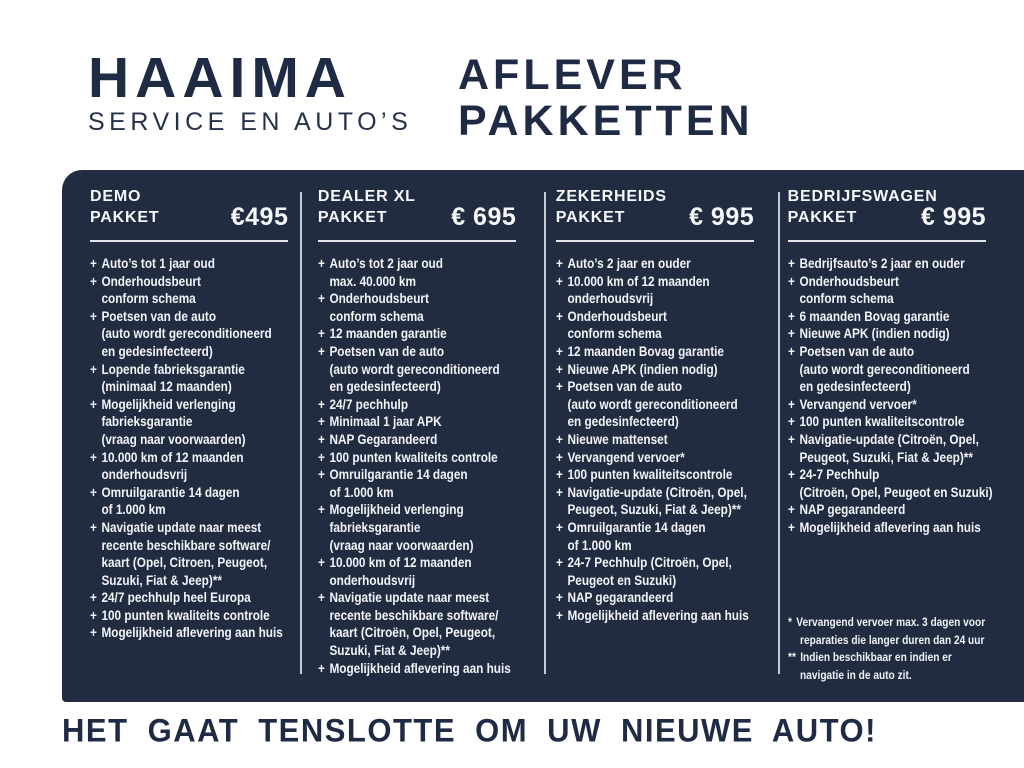  What do you see at coordinates (366, 196) in the screenshot?
I see `package-name-line1: DEALER XL` at bounding box center [366, 196].